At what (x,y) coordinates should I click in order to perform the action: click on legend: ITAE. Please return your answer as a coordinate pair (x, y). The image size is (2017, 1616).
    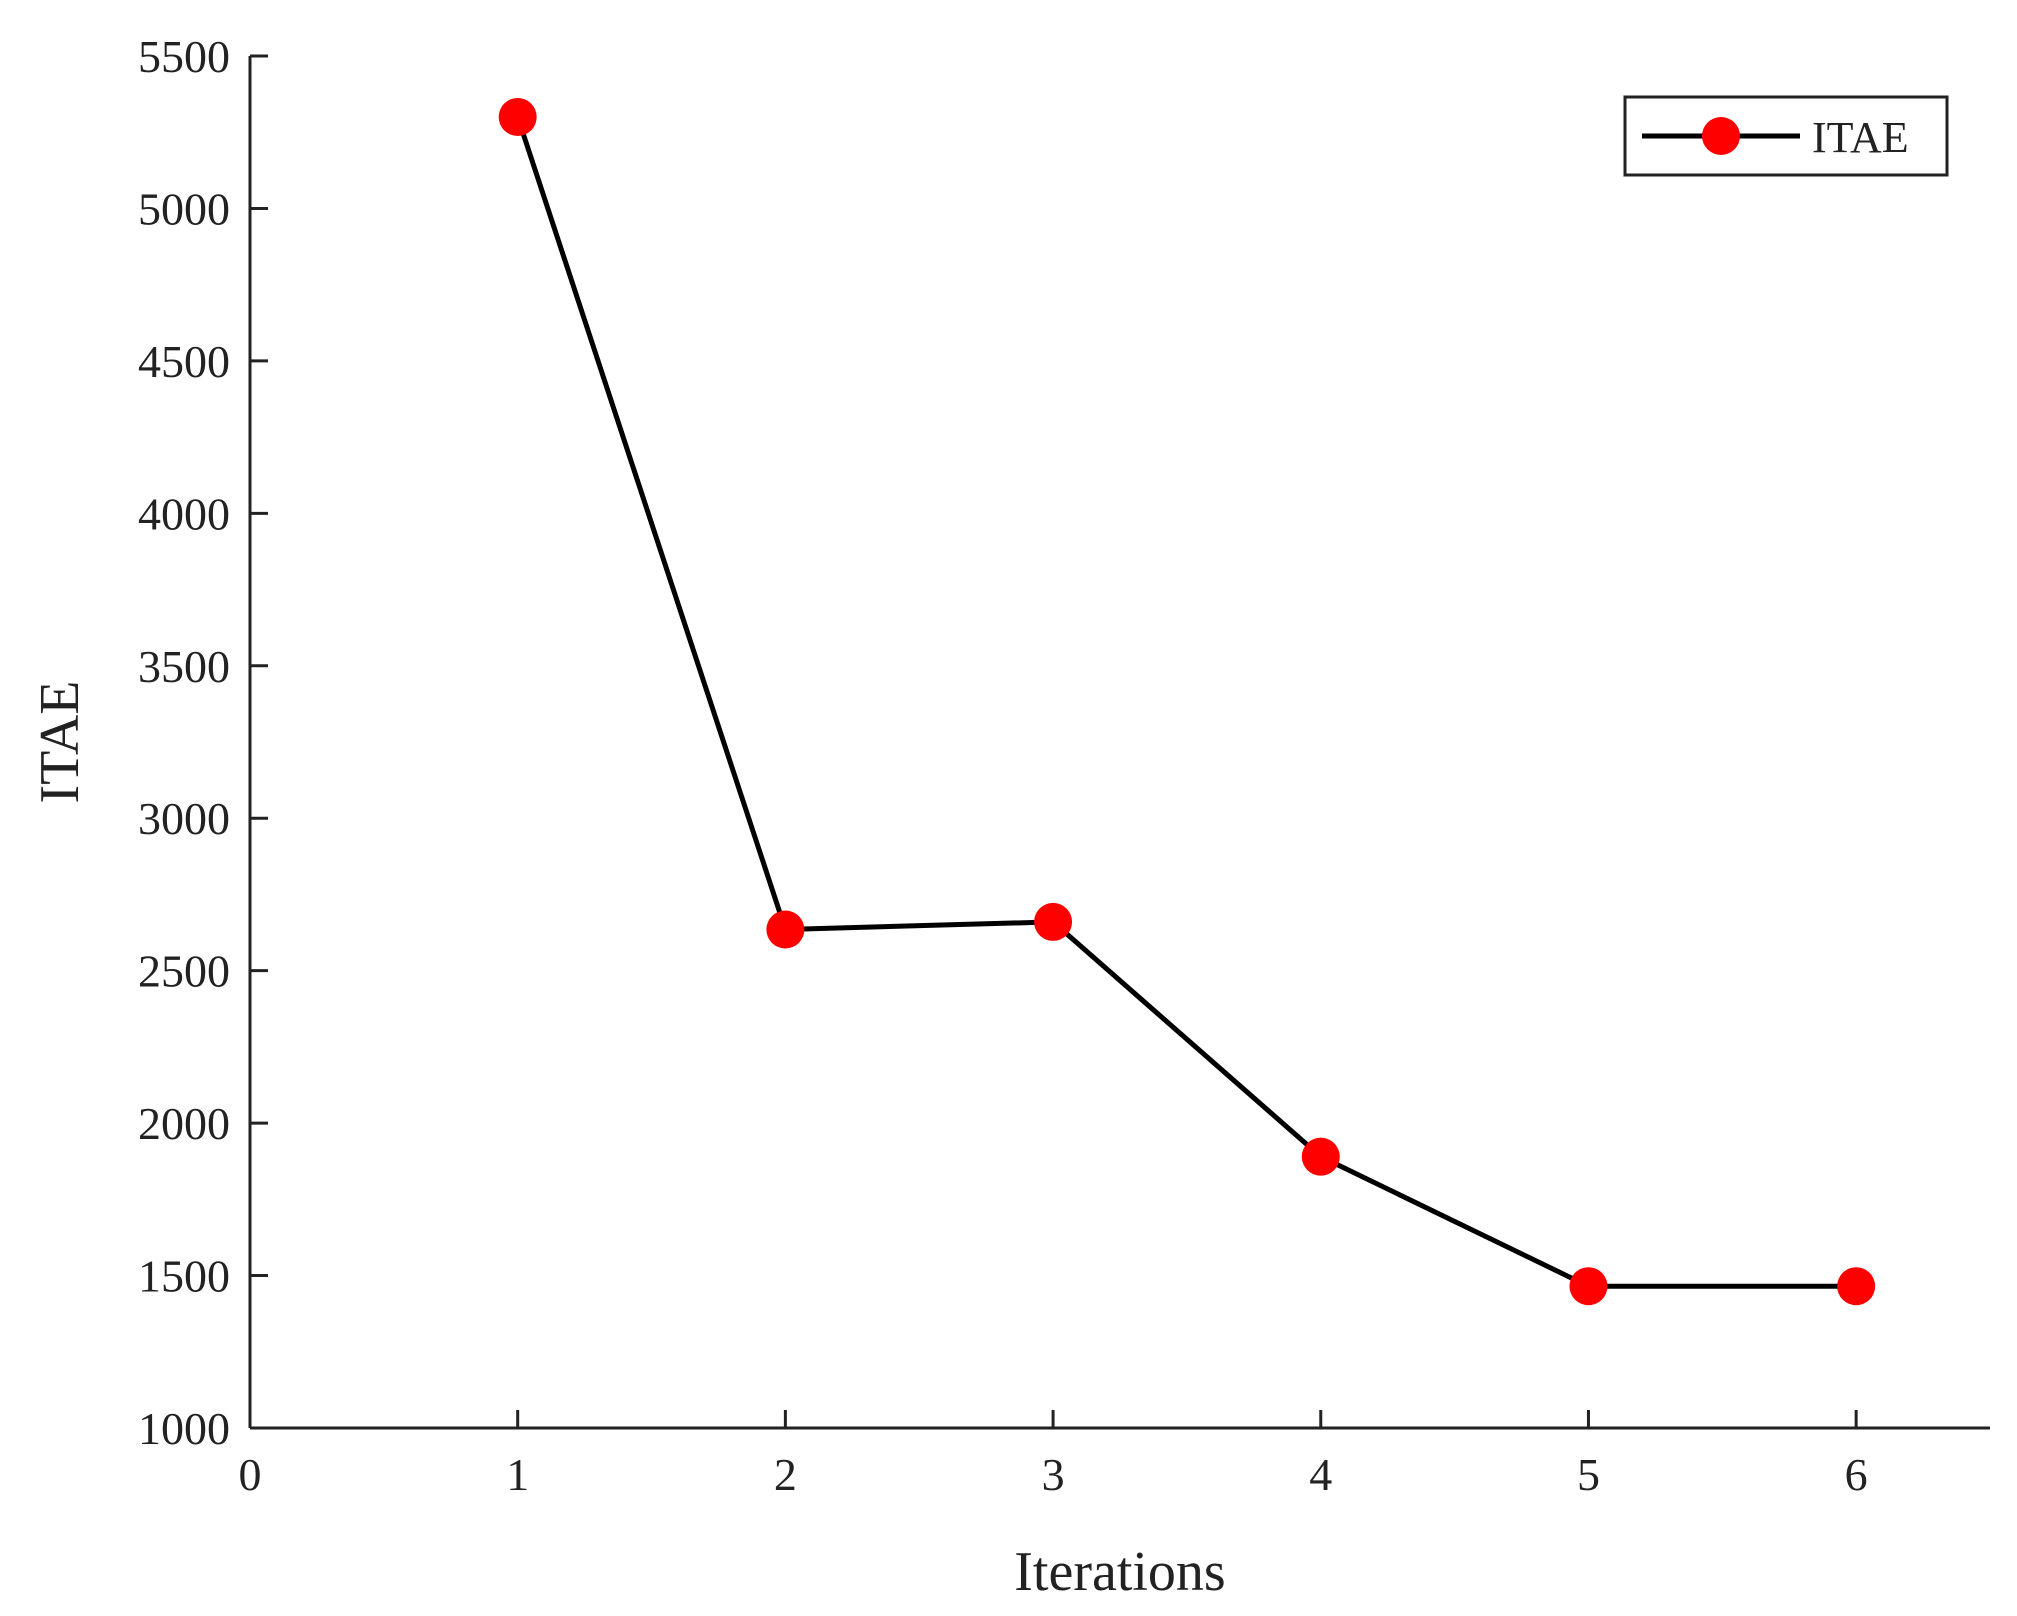
    Looking at the image, I should click on (1786, 136).